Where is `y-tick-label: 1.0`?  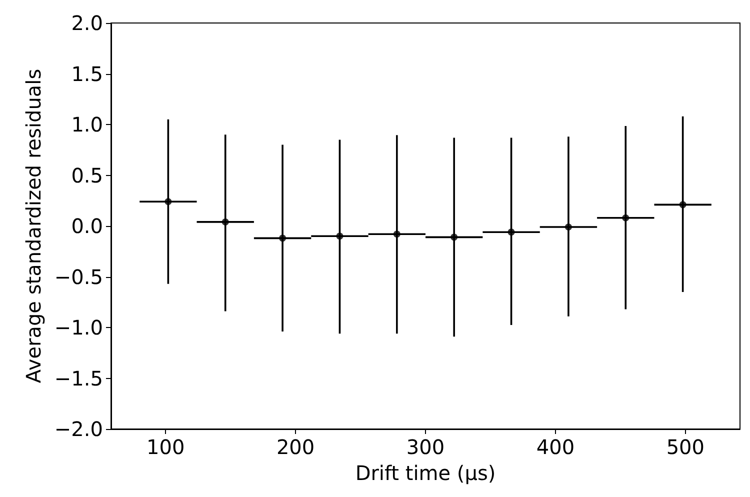 y-tick-label: 1.0 is located at coordinates (87, 124).